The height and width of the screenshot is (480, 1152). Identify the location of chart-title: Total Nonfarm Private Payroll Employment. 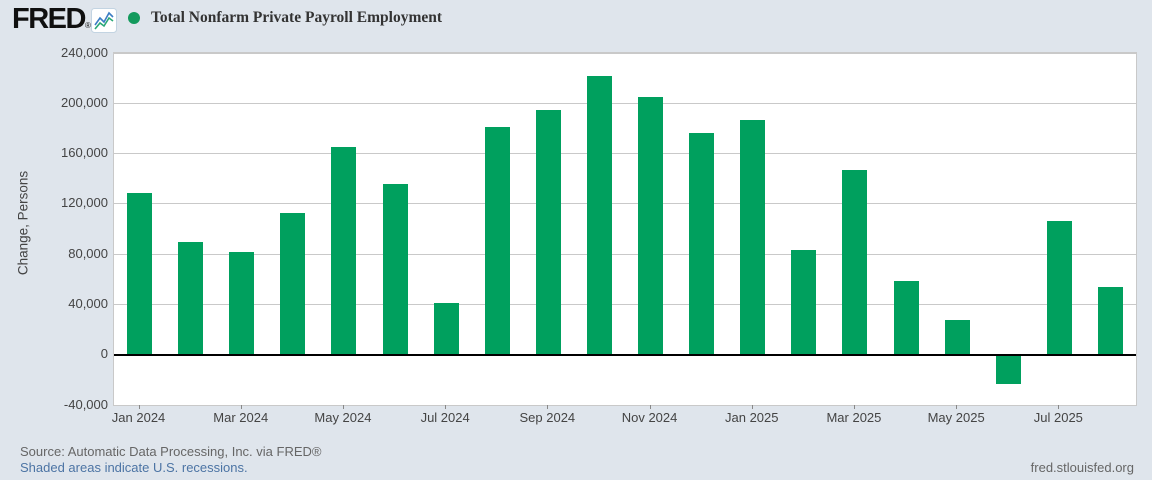
(297, 17).